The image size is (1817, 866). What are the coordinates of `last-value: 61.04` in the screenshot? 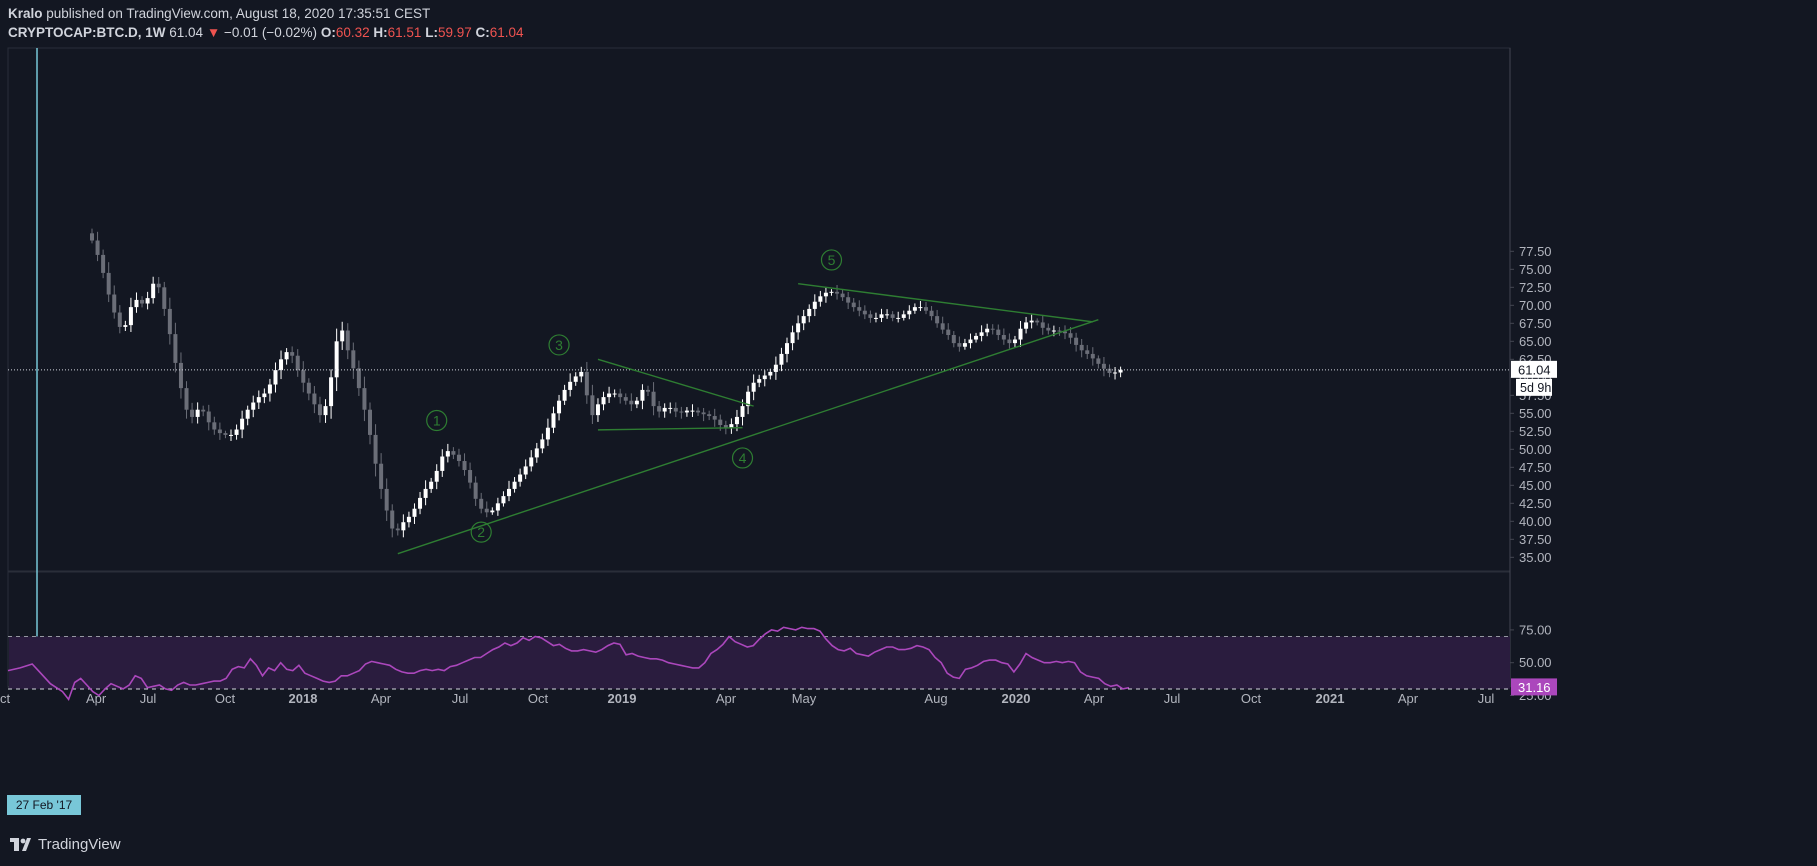 It's located at (186, 32).